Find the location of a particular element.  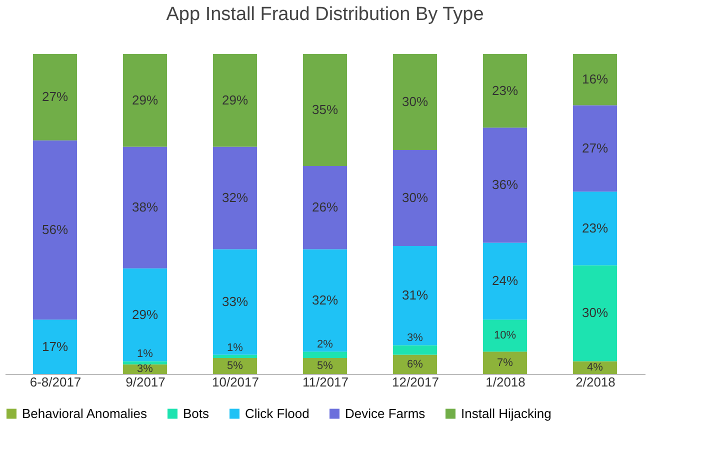

legend-label: Bots is located at coordinates (196, 413).